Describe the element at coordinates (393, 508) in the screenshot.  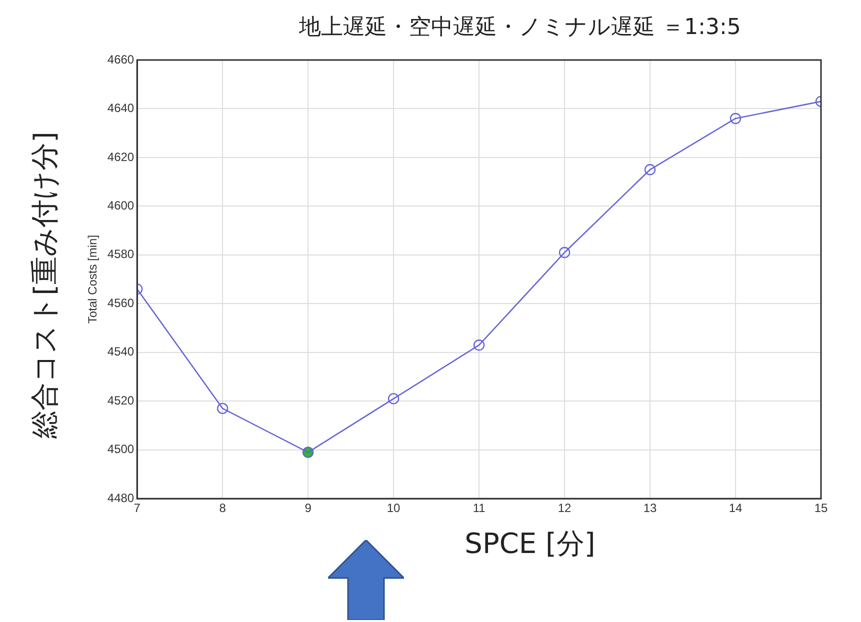
I see `x-tick-label: 10` at that location.